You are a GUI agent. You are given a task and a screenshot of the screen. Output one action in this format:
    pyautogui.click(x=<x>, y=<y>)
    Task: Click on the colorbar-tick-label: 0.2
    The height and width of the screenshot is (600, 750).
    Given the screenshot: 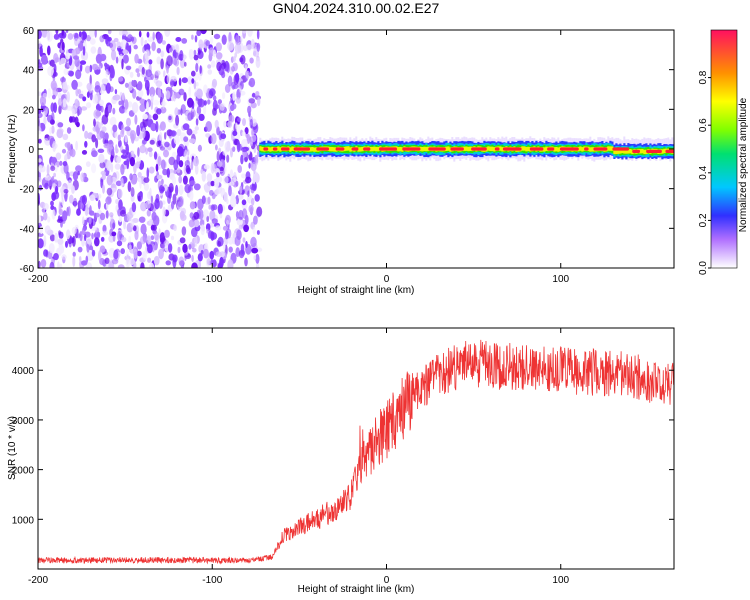 What is the action you would take?
    pyautogui.click(x=703, y=220)
    